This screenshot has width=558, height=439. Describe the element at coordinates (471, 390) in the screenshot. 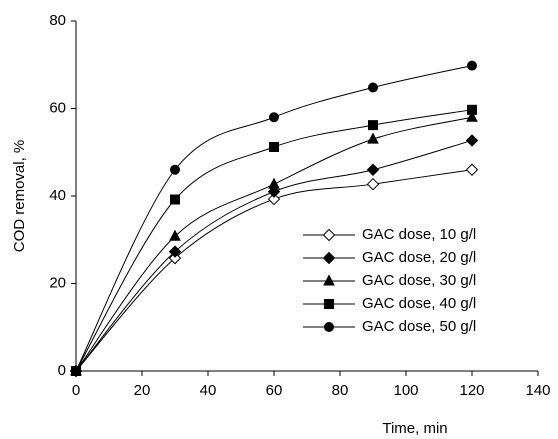

I see `x-tick-label: 120` at that location.